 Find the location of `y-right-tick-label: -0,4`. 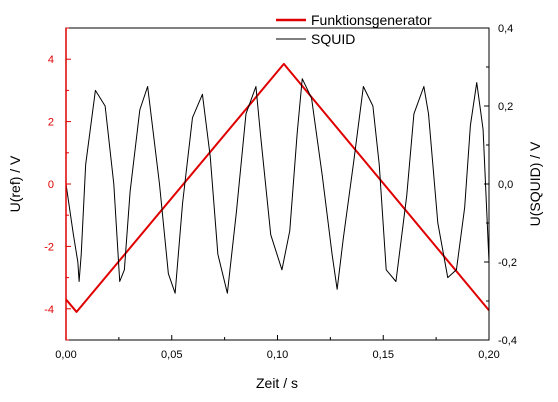

y-right-tick-label: -0,4 is located at coordinates (507, 341).